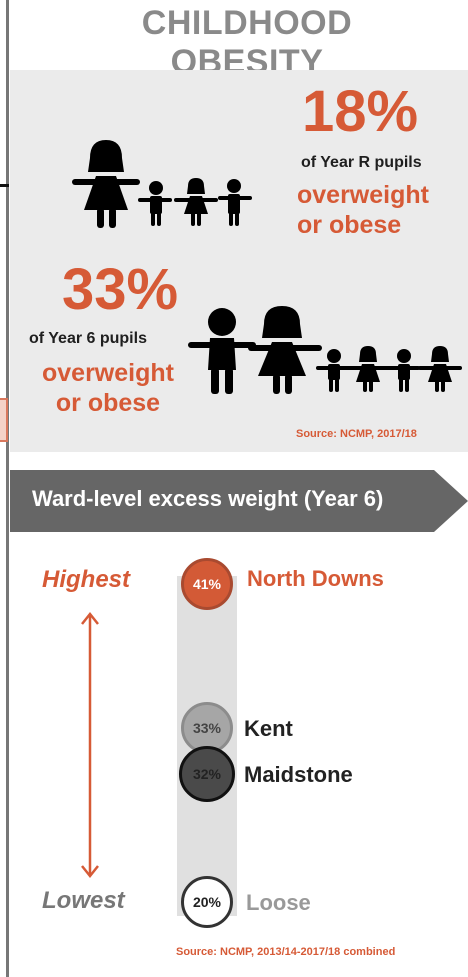  I want to click on year-r-desc-line2: or obese, so click(349, 225).